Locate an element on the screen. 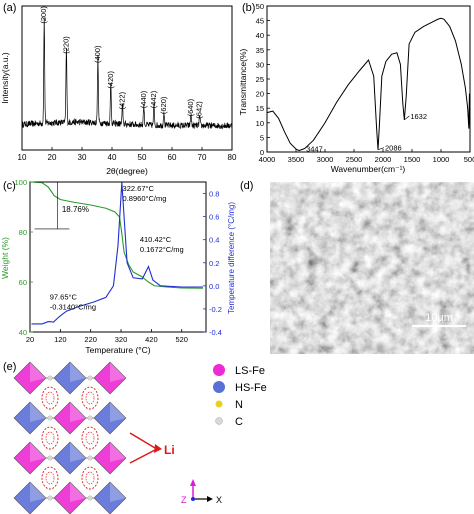  xrd-xtick-label: 70 is located at coordinates (202, 157).